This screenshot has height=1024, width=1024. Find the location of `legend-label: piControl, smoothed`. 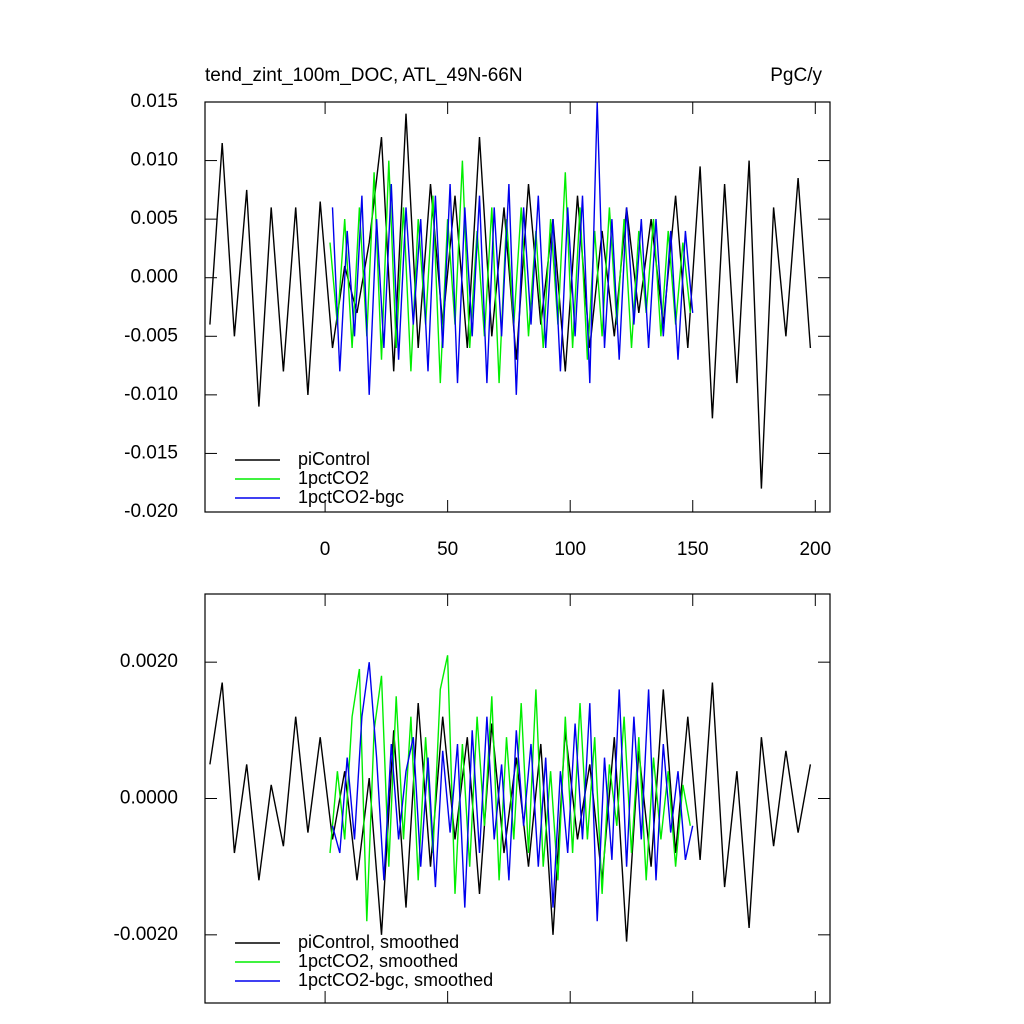

legend-label: piControl, smoothed is located at coordinates (378, 942).